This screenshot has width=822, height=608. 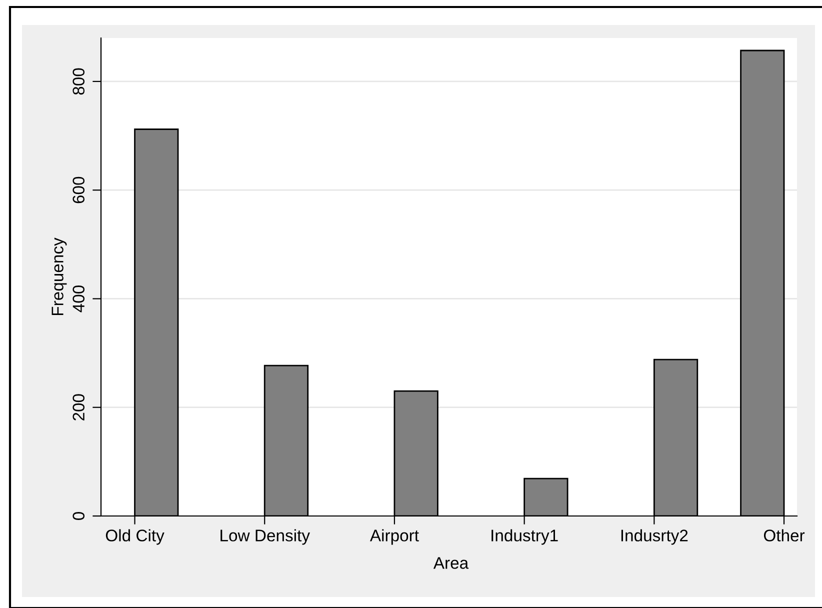 What do you see at coordinates (265, 537) in the screenshot?
I see `x-tick-label: Low Density` at bounding box center [265, 537].